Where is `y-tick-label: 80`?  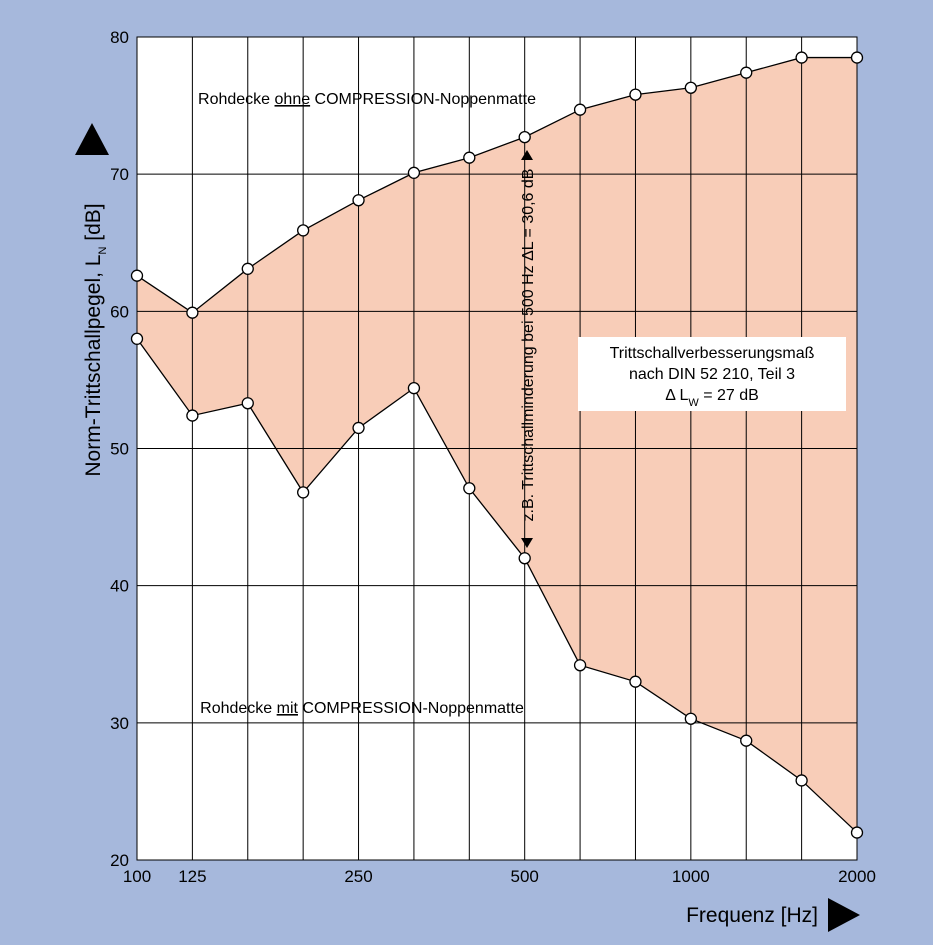 y-tick-label: 80 is located at coordinates (119, 37).